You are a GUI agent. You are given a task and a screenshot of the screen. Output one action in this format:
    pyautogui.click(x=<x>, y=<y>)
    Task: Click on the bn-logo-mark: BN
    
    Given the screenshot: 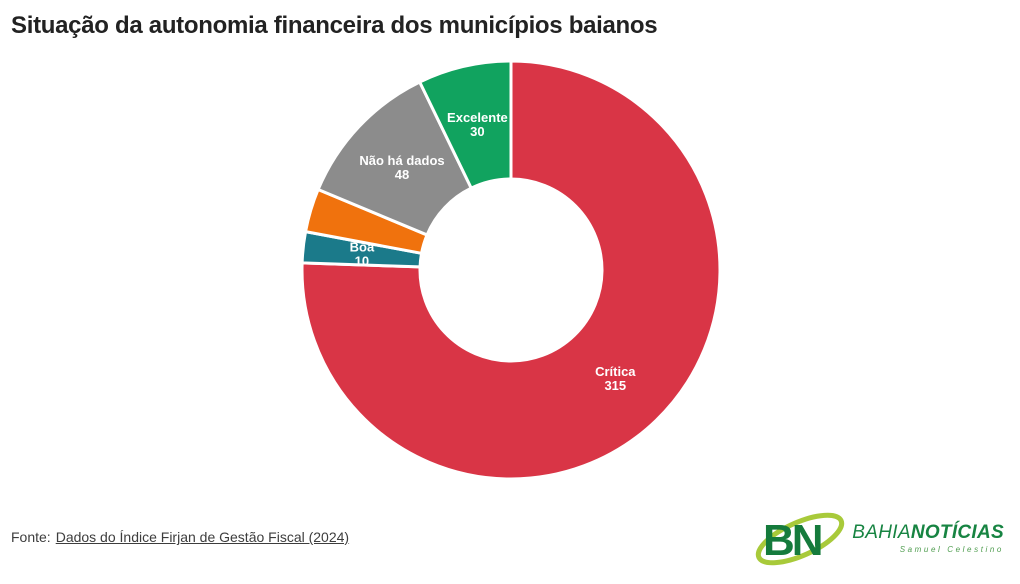 What is the action you would take?
    pyautogui.click(x=800, y=539)
    